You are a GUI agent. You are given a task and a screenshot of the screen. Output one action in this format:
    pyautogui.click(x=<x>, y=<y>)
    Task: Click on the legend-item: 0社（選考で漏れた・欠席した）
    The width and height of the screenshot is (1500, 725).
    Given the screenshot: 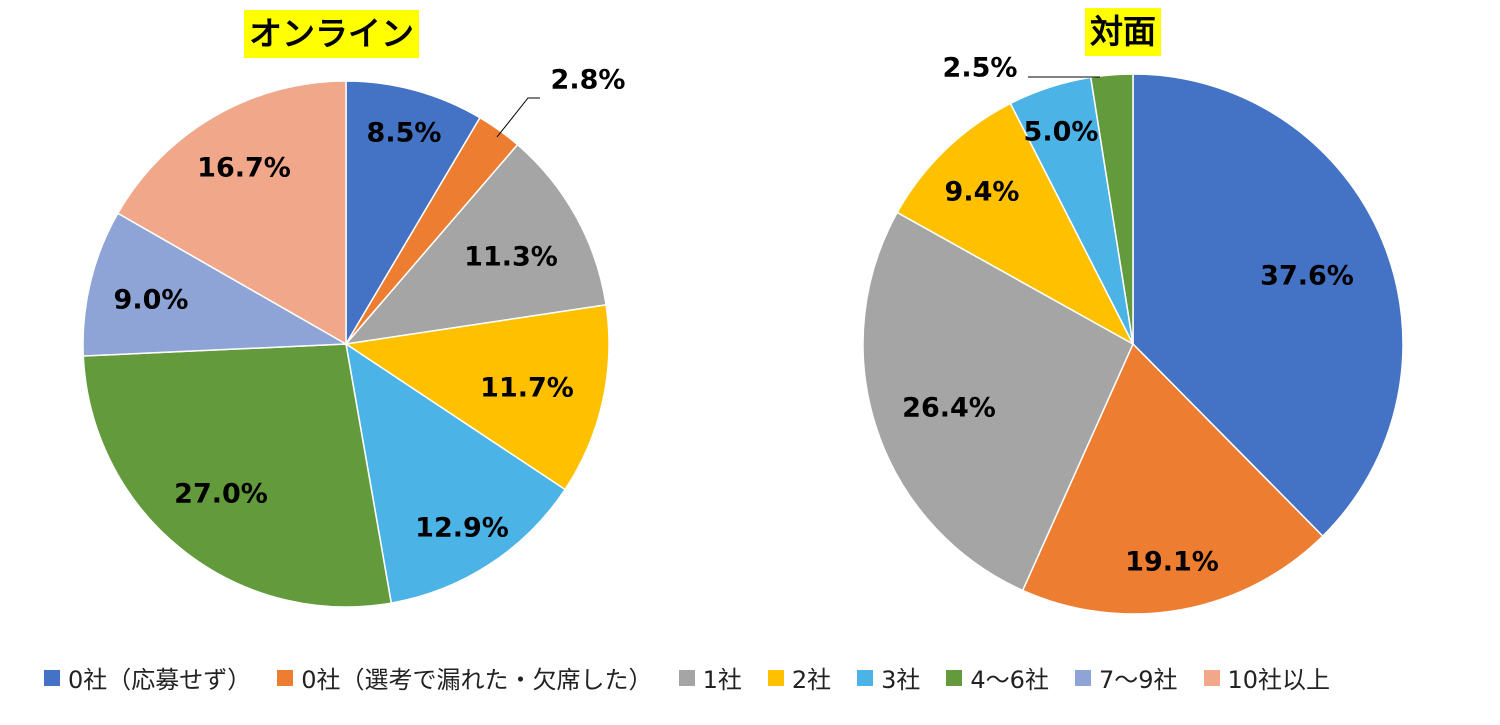 What is the action you would take?
    pyautogui.click(x=465, y=677)
    